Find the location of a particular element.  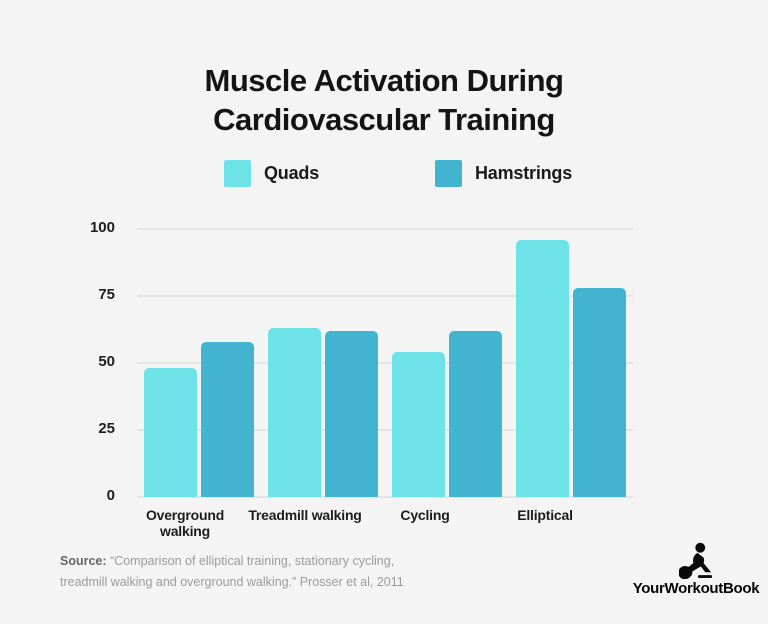

bar-group-treadmill-walking is located at coordinates (323, 363).